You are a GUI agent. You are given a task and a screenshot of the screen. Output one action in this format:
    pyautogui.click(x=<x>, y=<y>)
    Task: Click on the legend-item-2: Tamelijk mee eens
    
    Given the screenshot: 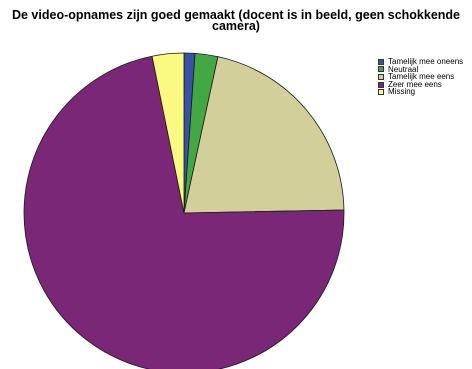 What is the action you would take?
    pyautogui.click(x=420, y=77)
    